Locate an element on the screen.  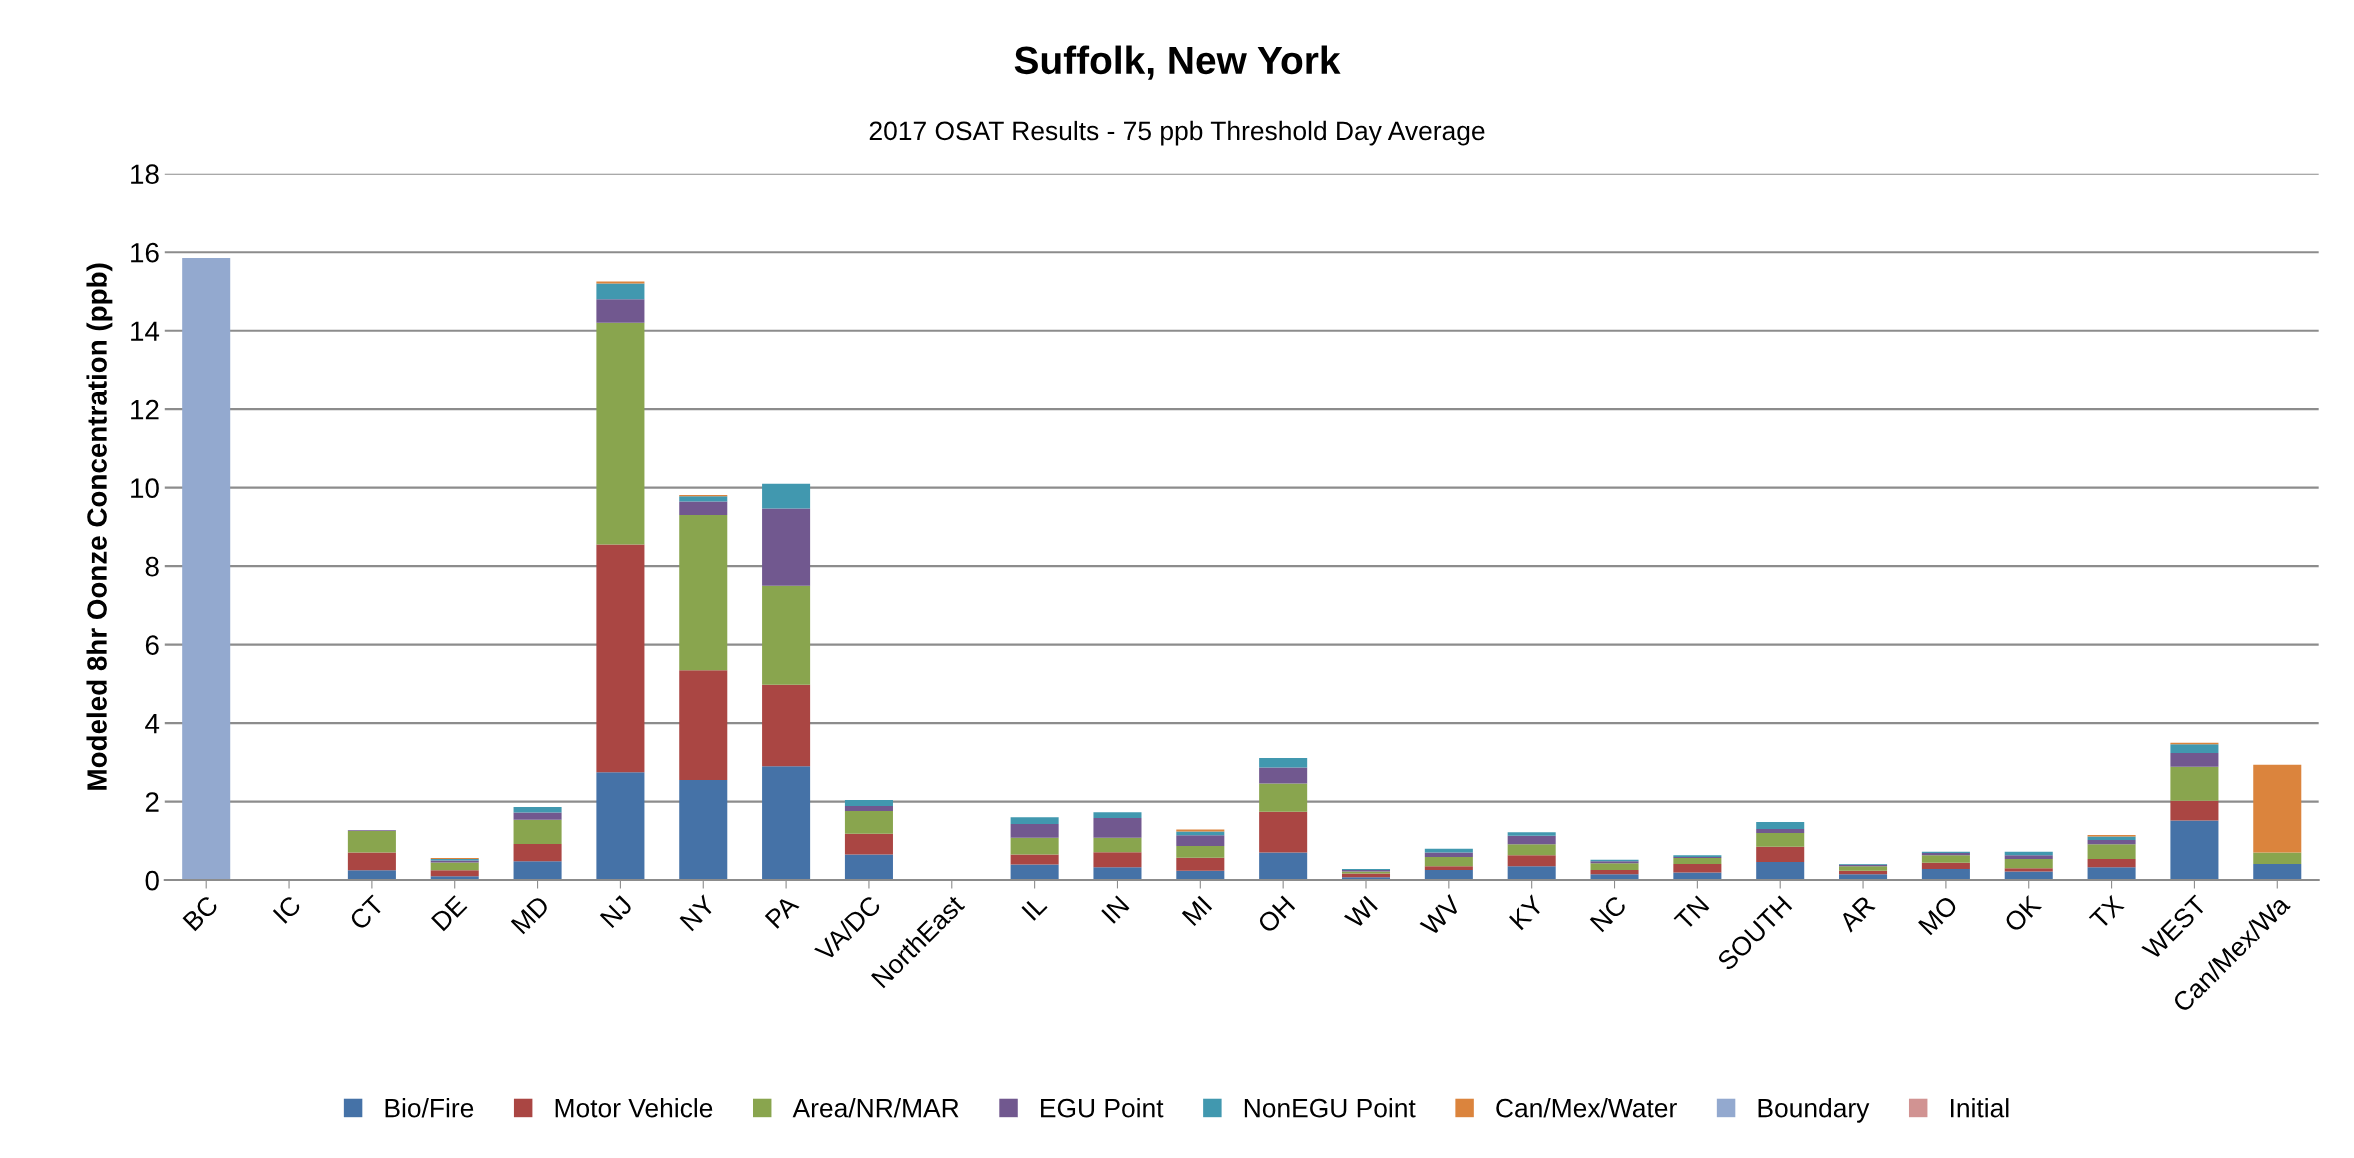
y-tick-label: 14 is located at coordinates (145, 331).